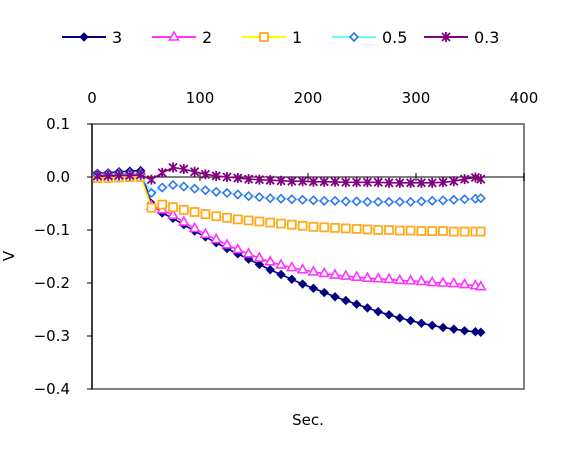 This screenshot has height=452, width=582. What do you see at coordinates (289, 188) in the screenshot?
I see `series-0.5` at bounding box center [289, 188].